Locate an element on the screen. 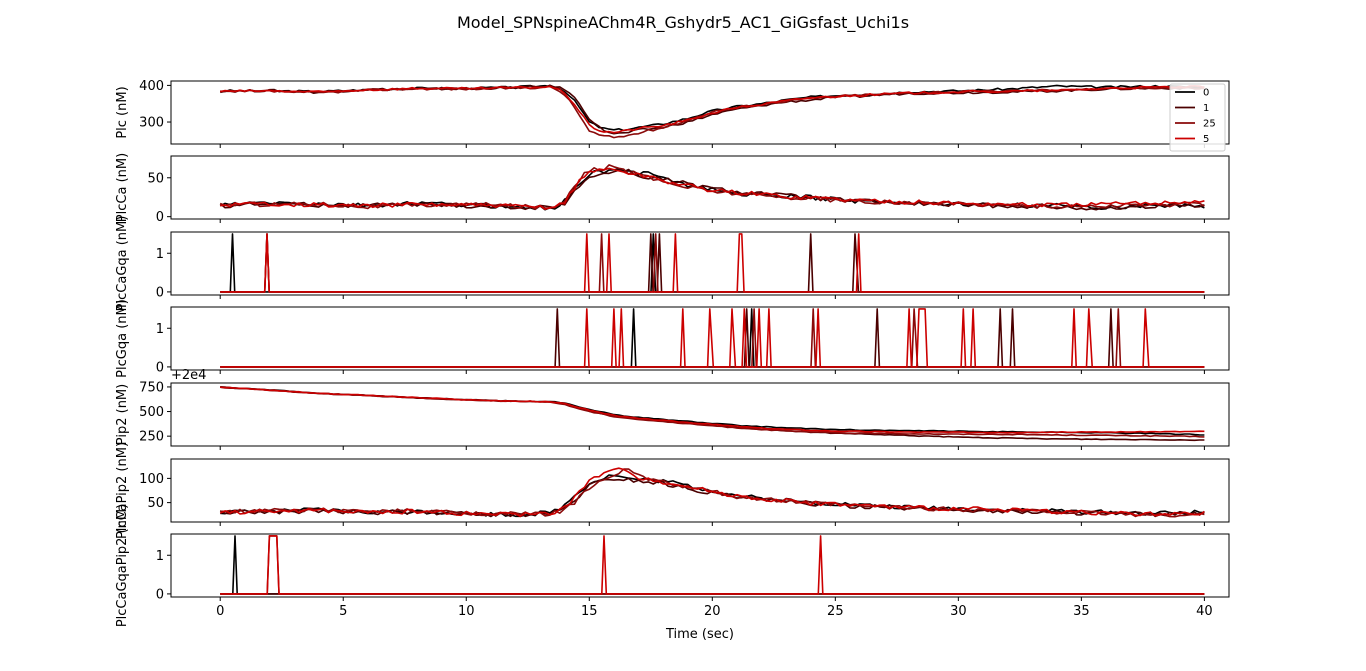  subplot-5: 250 500 750 Pip2 (nM) +2e4 is located at coordinates (672, 409).